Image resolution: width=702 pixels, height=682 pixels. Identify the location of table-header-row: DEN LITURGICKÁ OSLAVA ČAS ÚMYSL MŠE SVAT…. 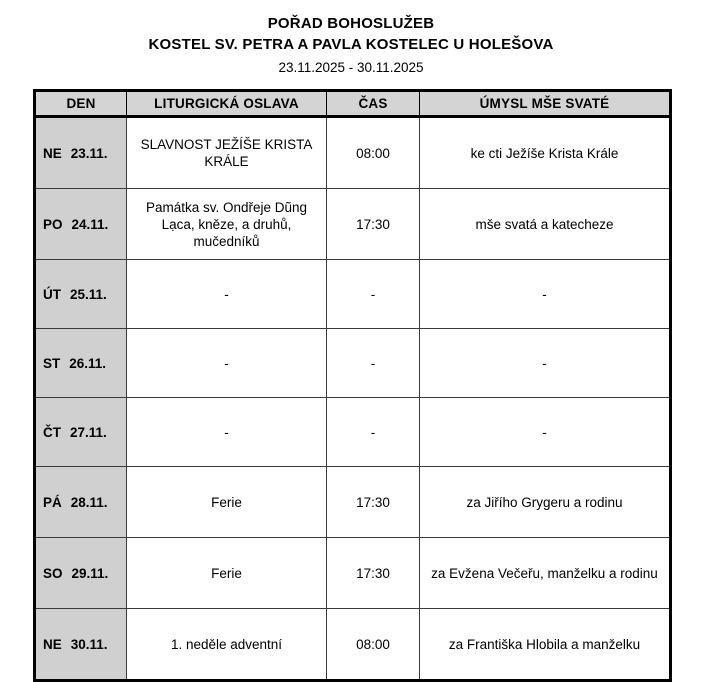
(352, 104).